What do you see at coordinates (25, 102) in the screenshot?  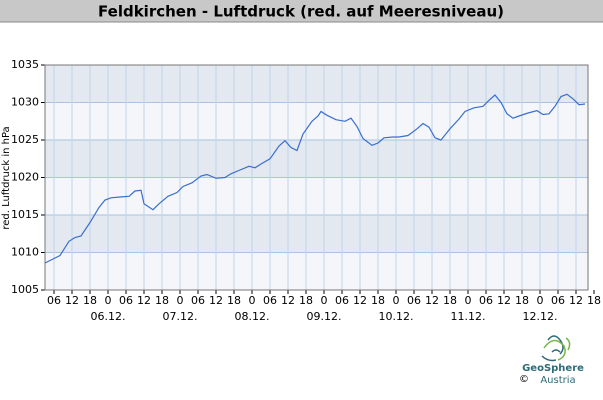 I see `y-tick-label: 1030` at bounding box center [25, 102].